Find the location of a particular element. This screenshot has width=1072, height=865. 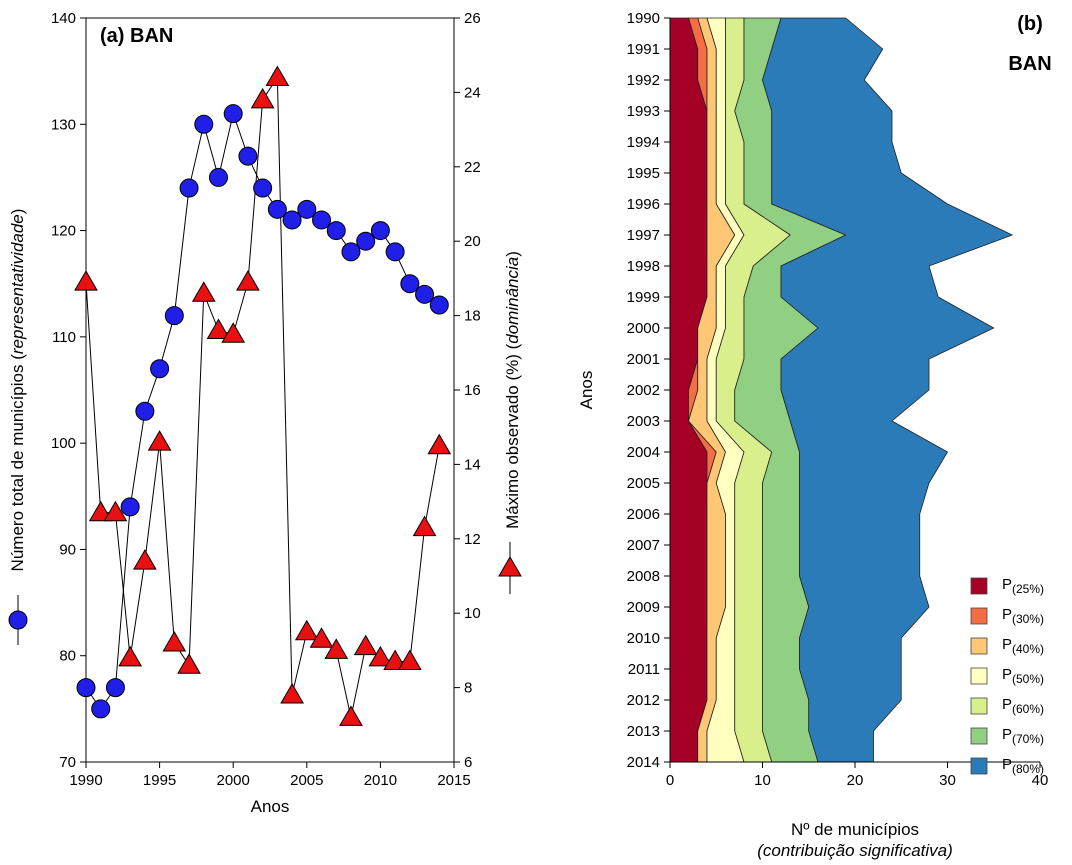

right-y-tick-label: 10 is located at coordinates (472, 613).